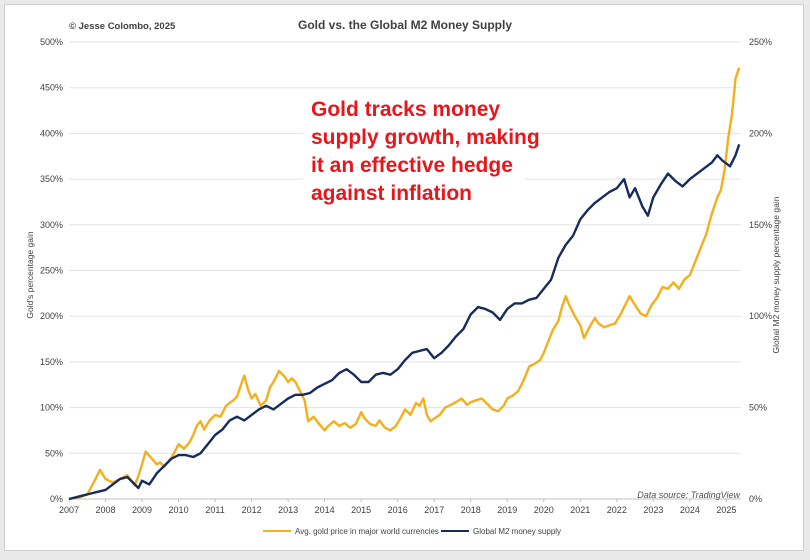 The height and width of the screenshot is (560, 810). What do you see at coordinates (776, 274) in the screenshot?
I see `right-axis-title: Global M2 money supply percentage gain` at bounding box center [776, 274].